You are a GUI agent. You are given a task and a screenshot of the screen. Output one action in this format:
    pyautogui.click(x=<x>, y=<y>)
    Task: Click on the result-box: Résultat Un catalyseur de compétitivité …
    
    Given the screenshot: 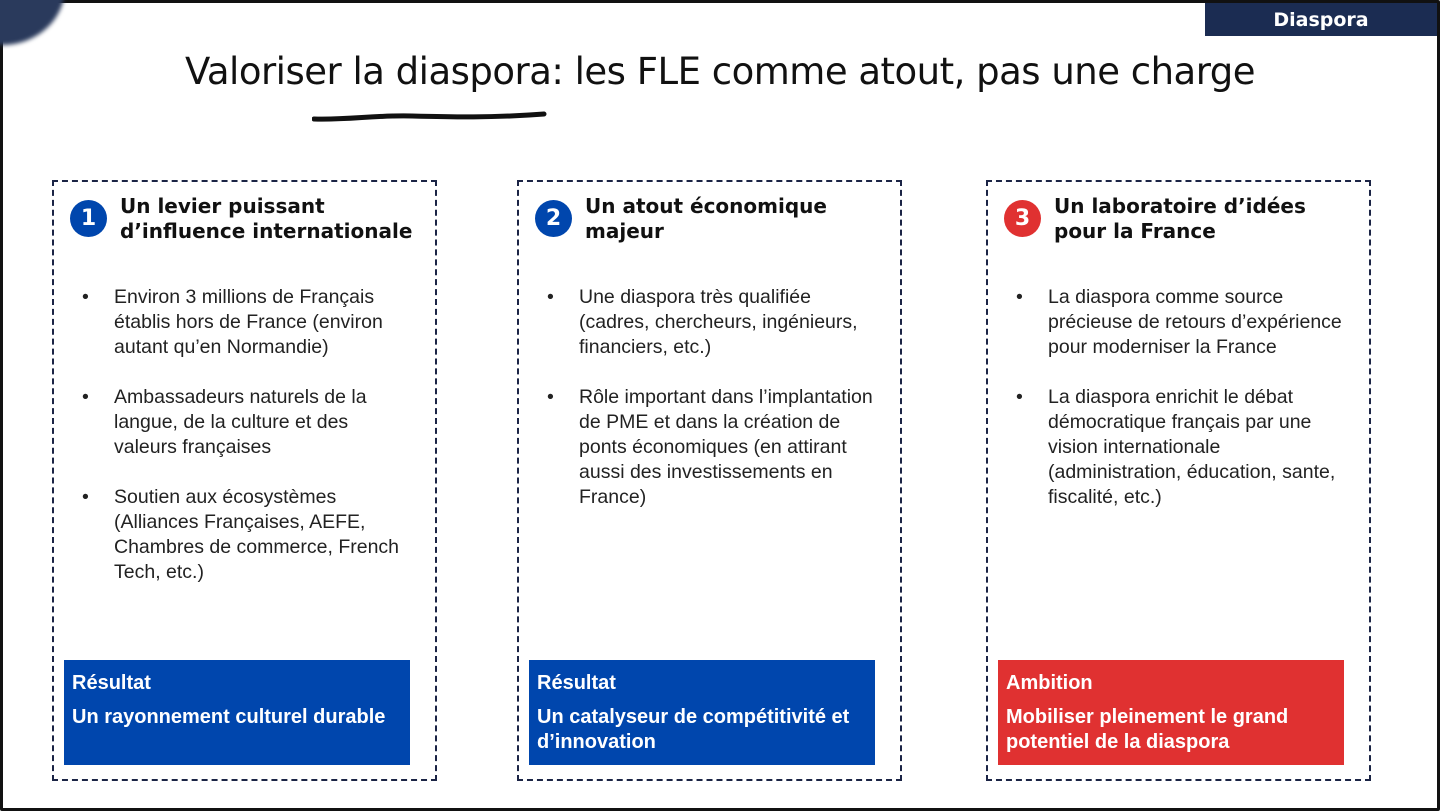 What is the action you would take?
    pyautogui.click(x=702, y=712)
    